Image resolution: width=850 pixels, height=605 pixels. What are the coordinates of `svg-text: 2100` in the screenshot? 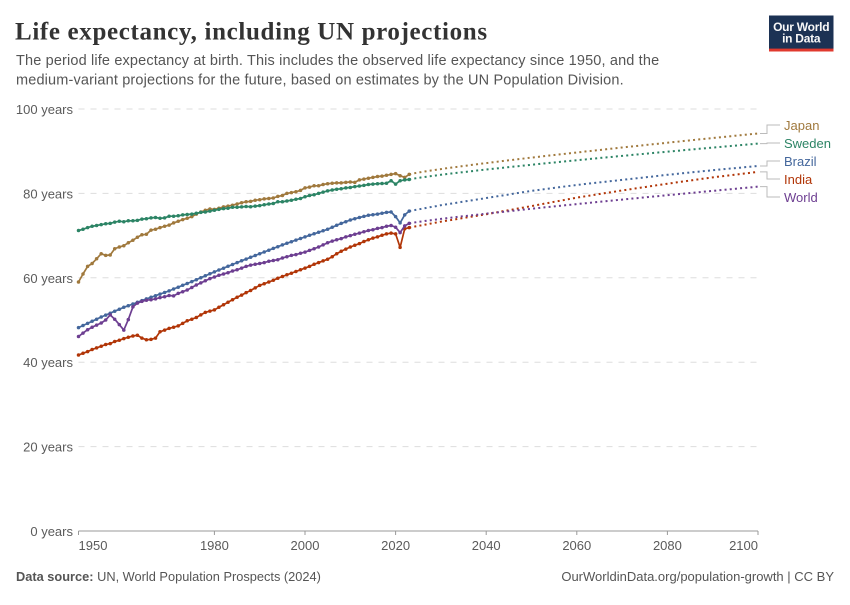 It's located at (743, 545).